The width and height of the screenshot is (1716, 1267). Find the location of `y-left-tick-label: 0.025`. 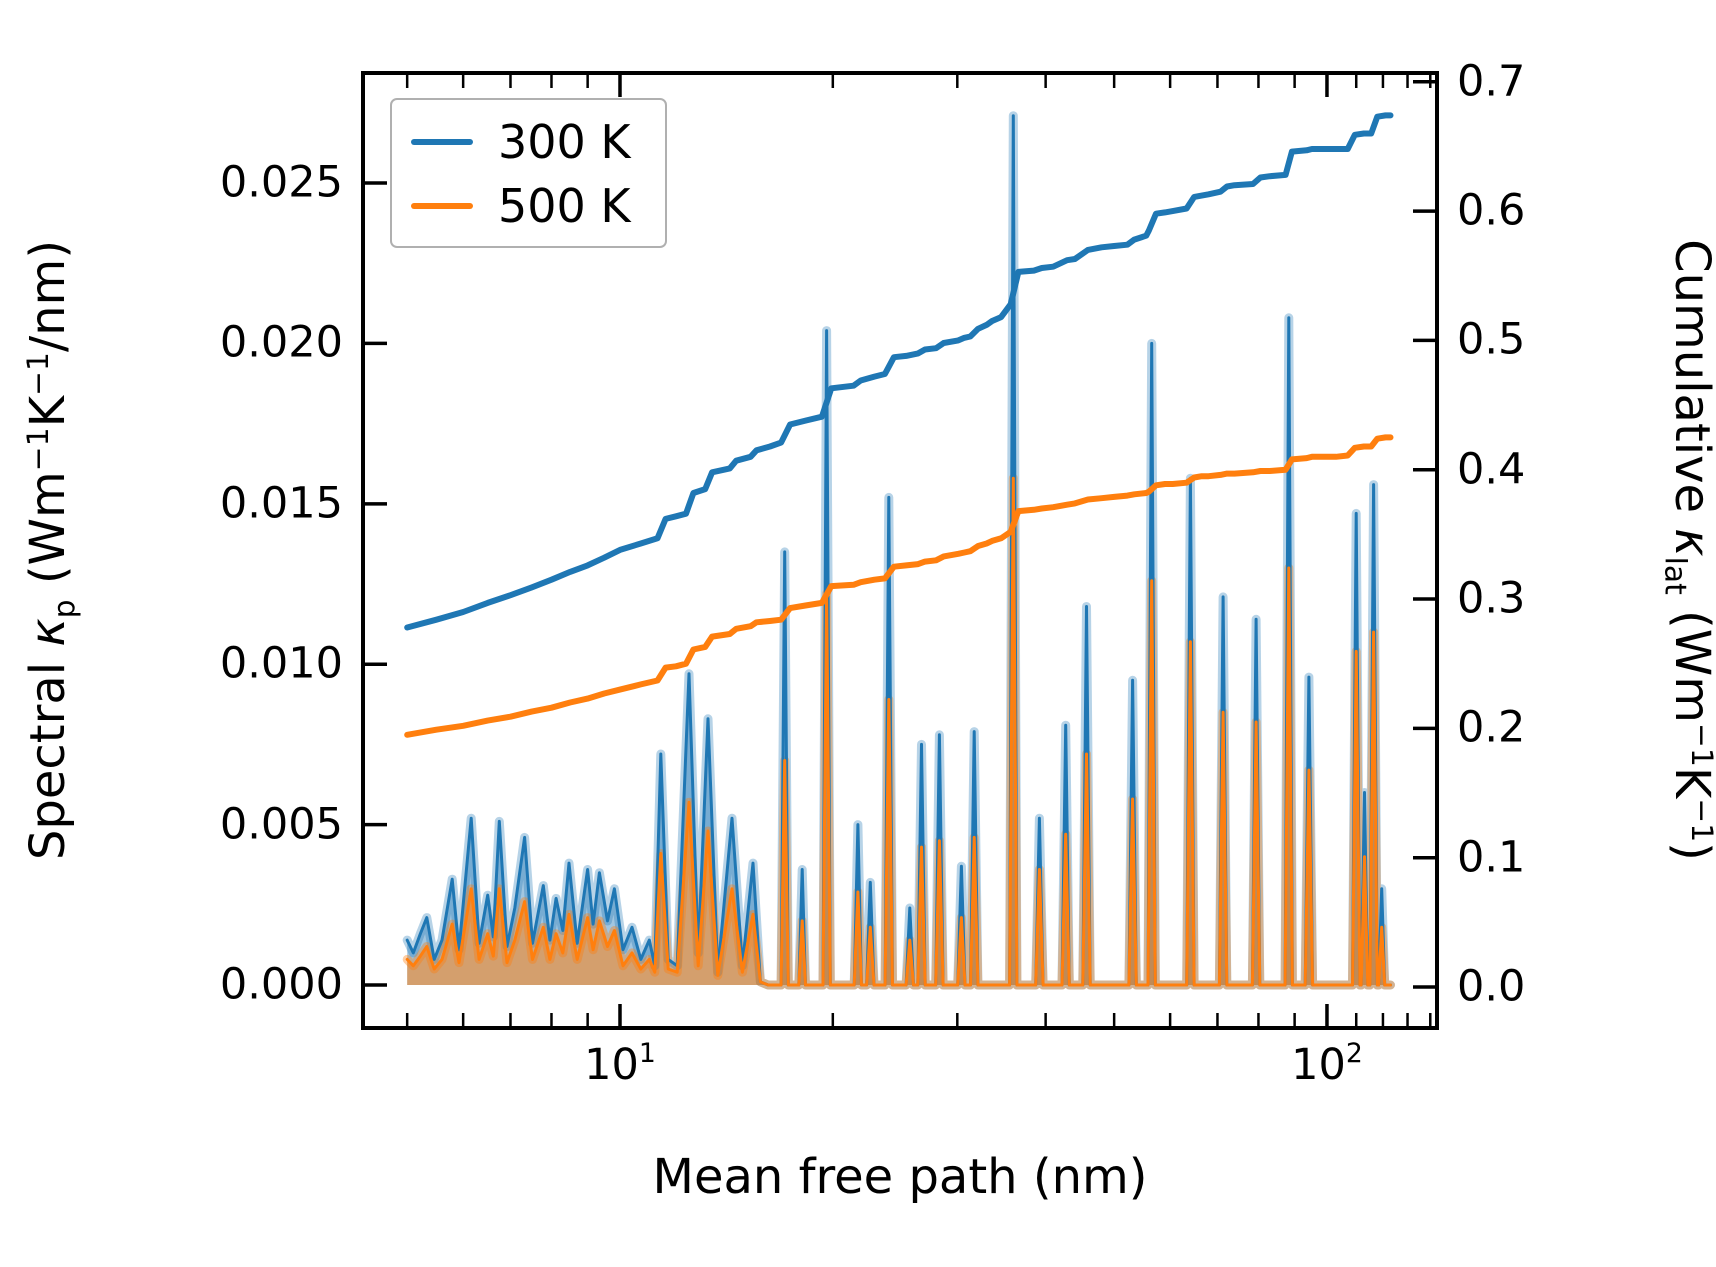

y-left-tick-label: 0.025 is located at coordinates (281, 182).